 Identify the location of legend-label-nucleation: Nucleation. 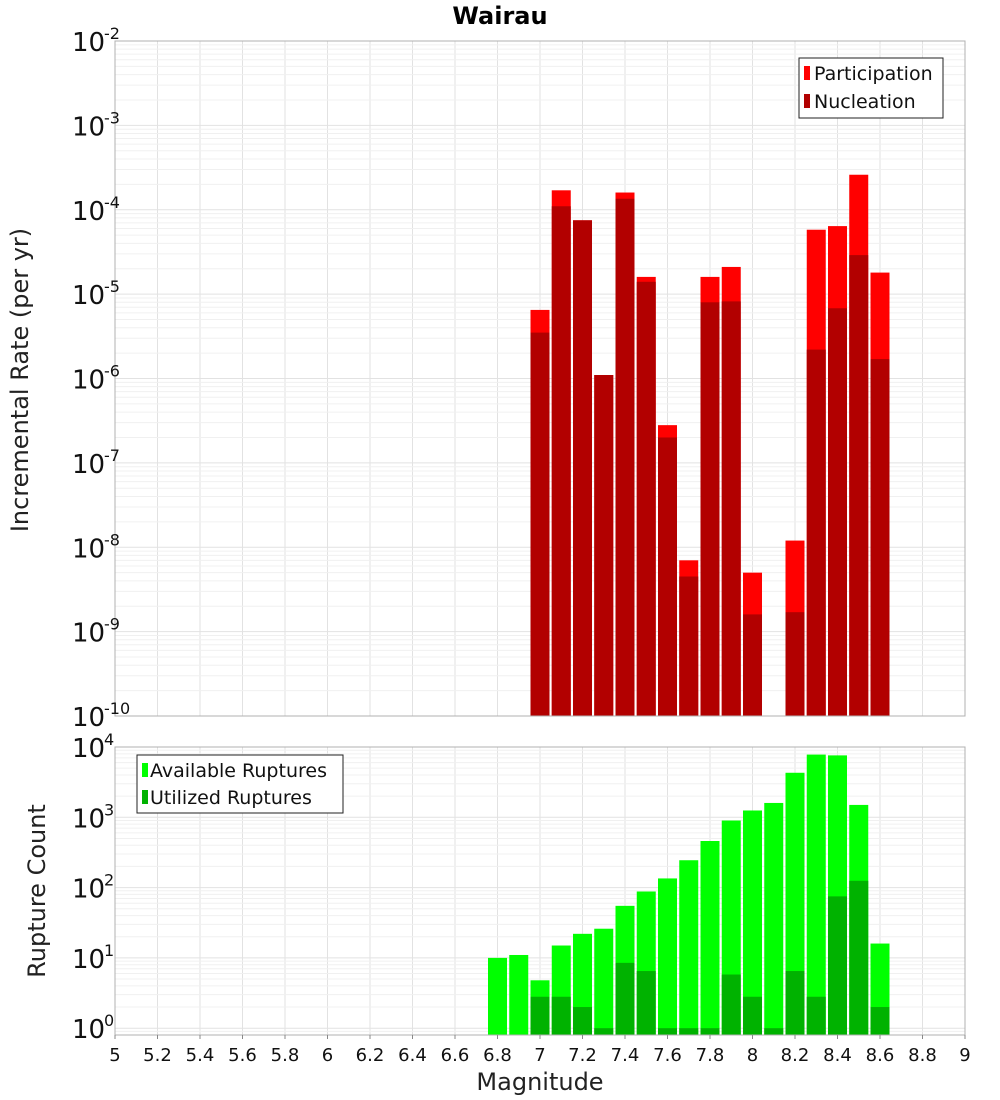
(865, 102).